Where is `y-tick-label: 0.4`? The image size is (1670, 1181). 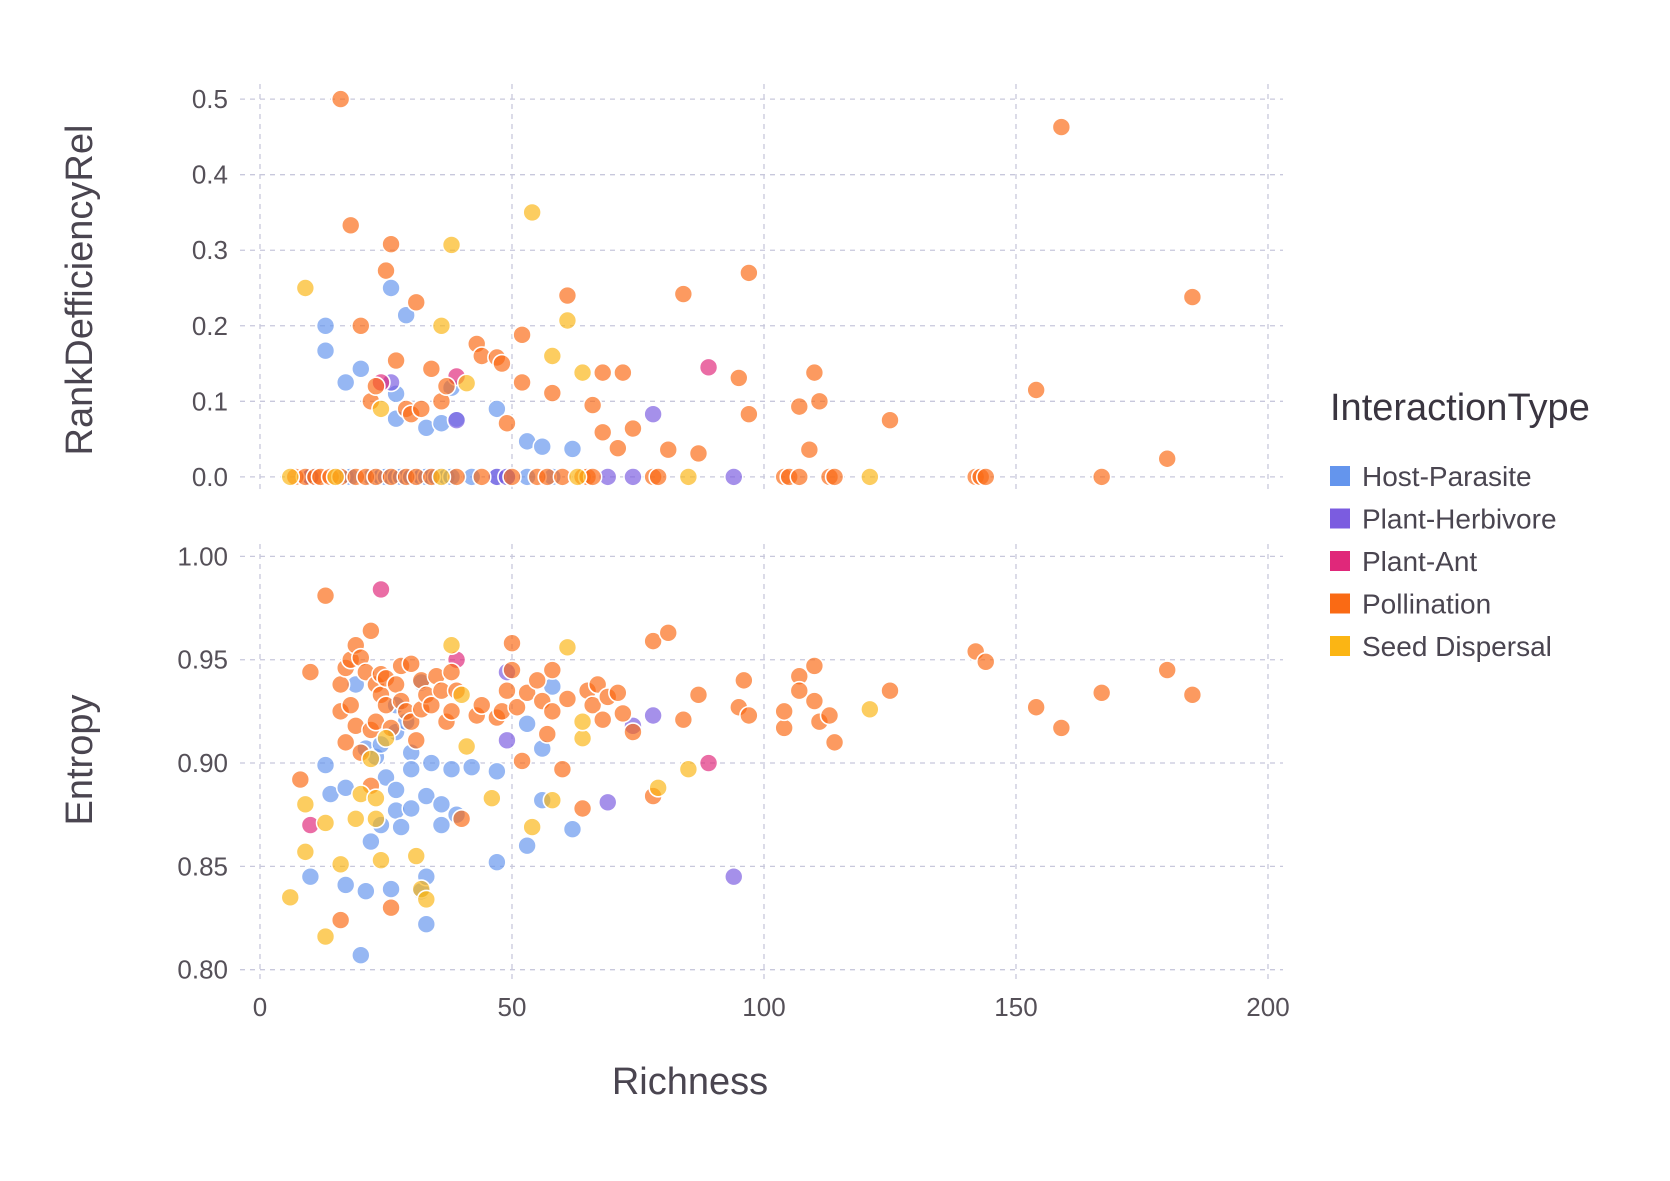
y-tick-label: 0.4 is located at coordinates (210, 175).